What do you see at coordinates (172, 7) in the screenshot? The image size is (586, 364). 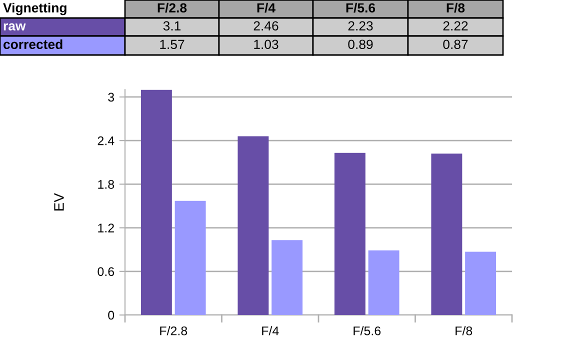 I see `category-label: F/2.8` at bounding box center [172, 7].